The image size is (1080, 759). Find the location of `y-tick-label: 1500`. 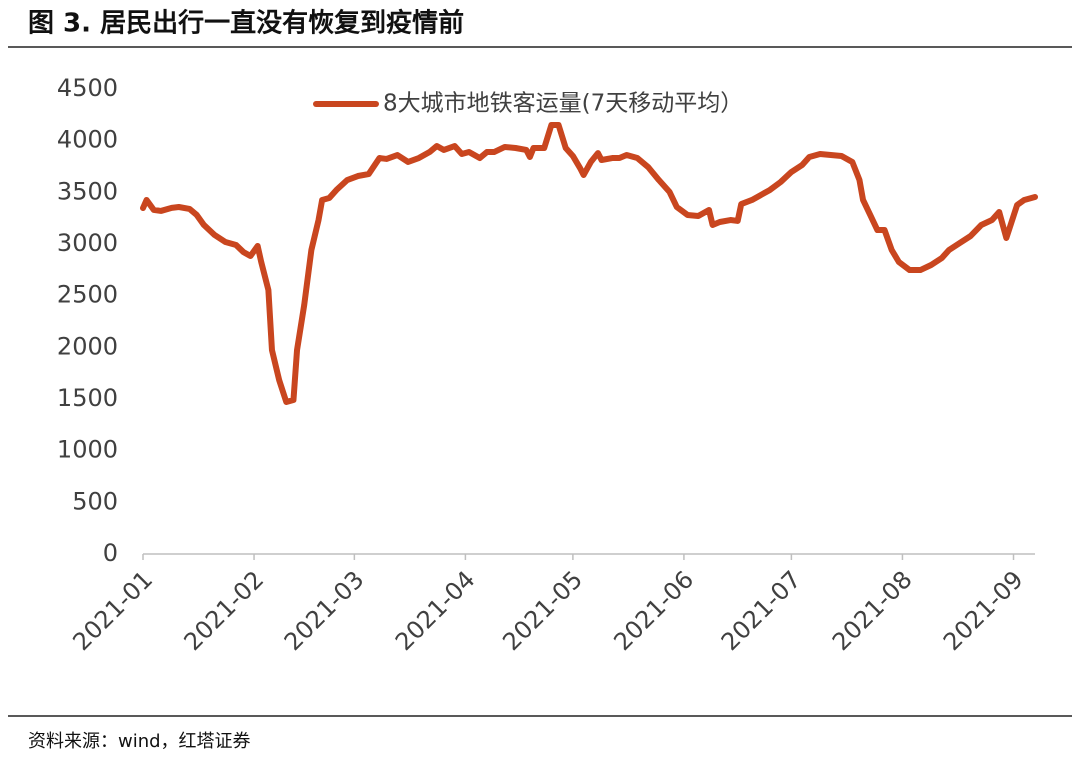

y-tick-label: 1500 is located at coordinates (87, 398).